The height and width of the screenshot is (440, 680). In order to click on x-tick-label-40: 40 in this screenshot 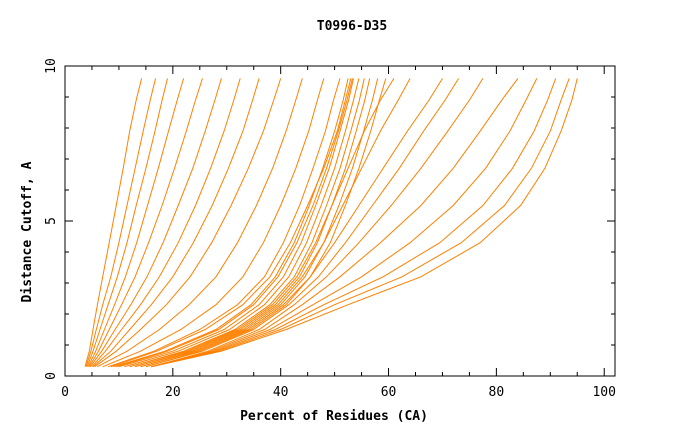, I will do `click(281, 392)`.